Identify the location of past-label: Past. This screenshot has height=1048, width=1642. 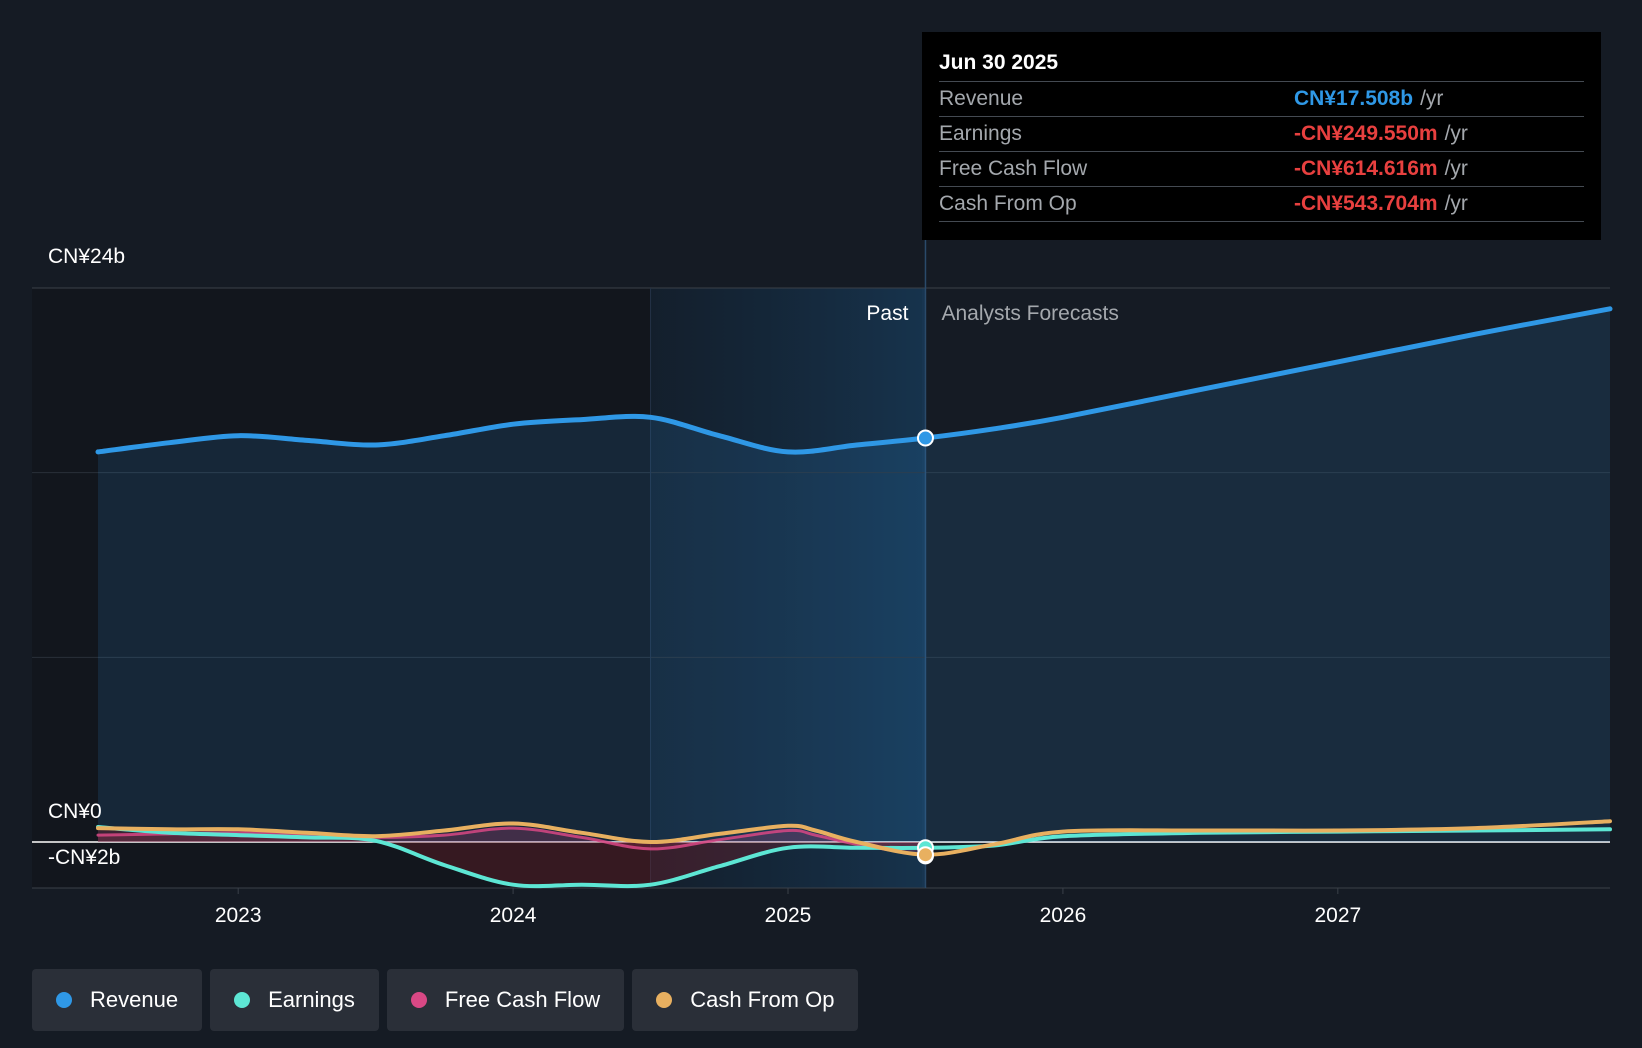
(887, 313).